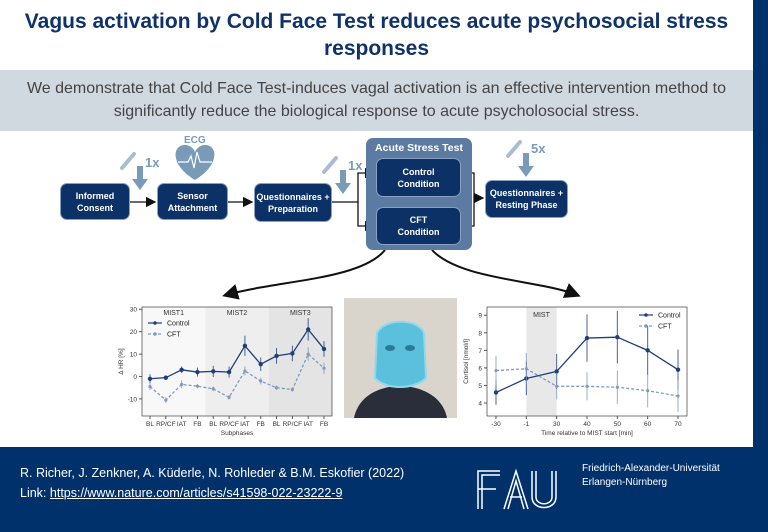 The image size is (768, 532). Describe the element at coordinates (135, 377) in the screenshot. I see `y-tick-label: 0` at that location.